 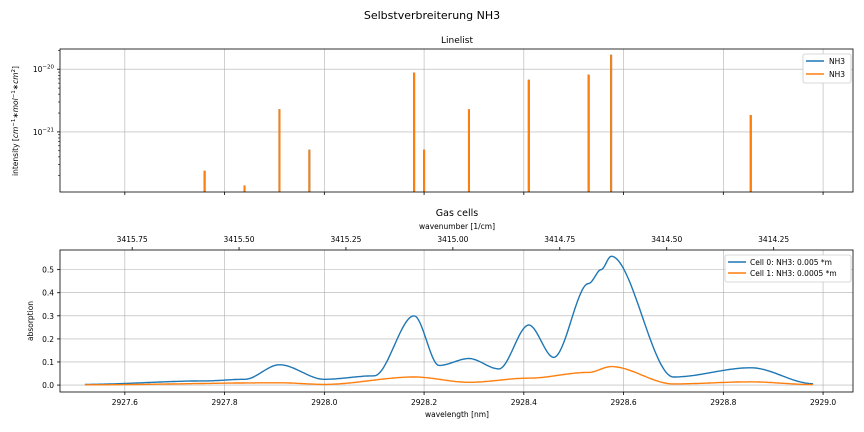 I want to click on wavelength-tick-label: 2928.2, so click(x=424, y=402).